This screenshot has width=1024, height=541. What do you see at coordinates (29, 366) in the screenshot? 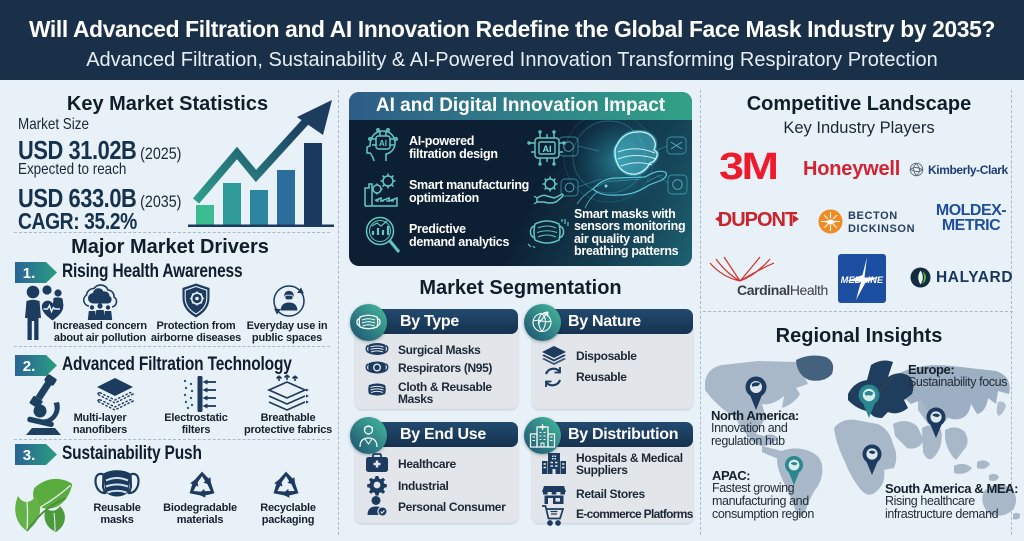
I see `svg-text: 2.` at bounding box center [29, 366].